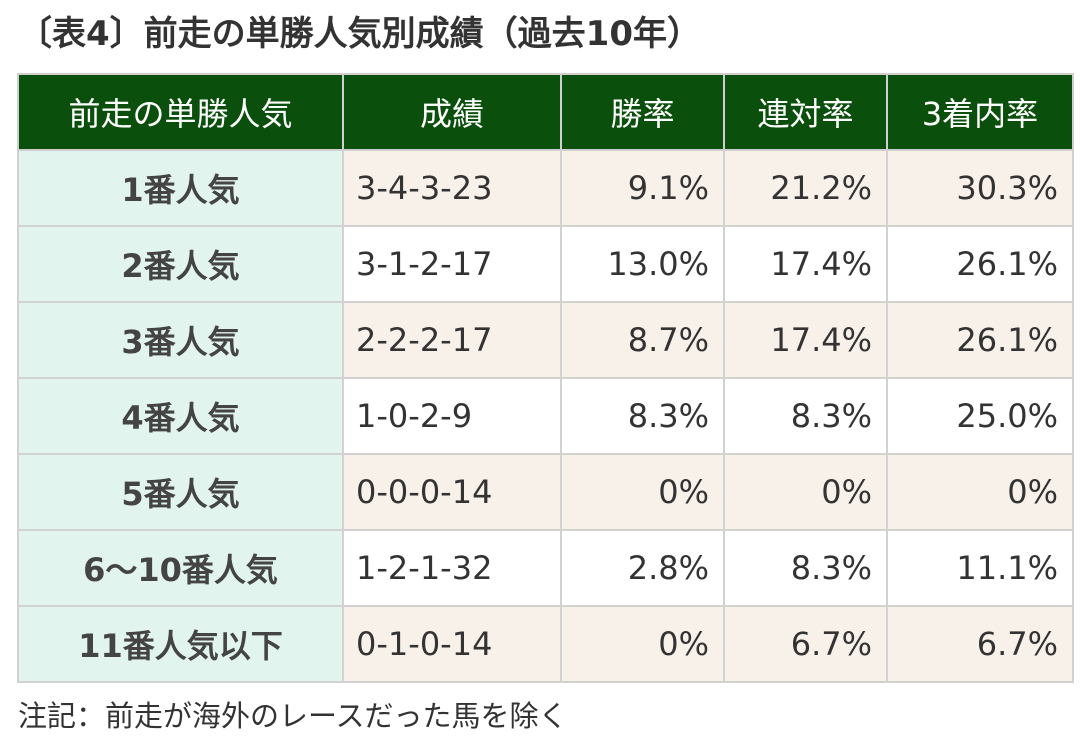  I want to click on quinella-rate-cell: 21.2%, so click(805, 188).